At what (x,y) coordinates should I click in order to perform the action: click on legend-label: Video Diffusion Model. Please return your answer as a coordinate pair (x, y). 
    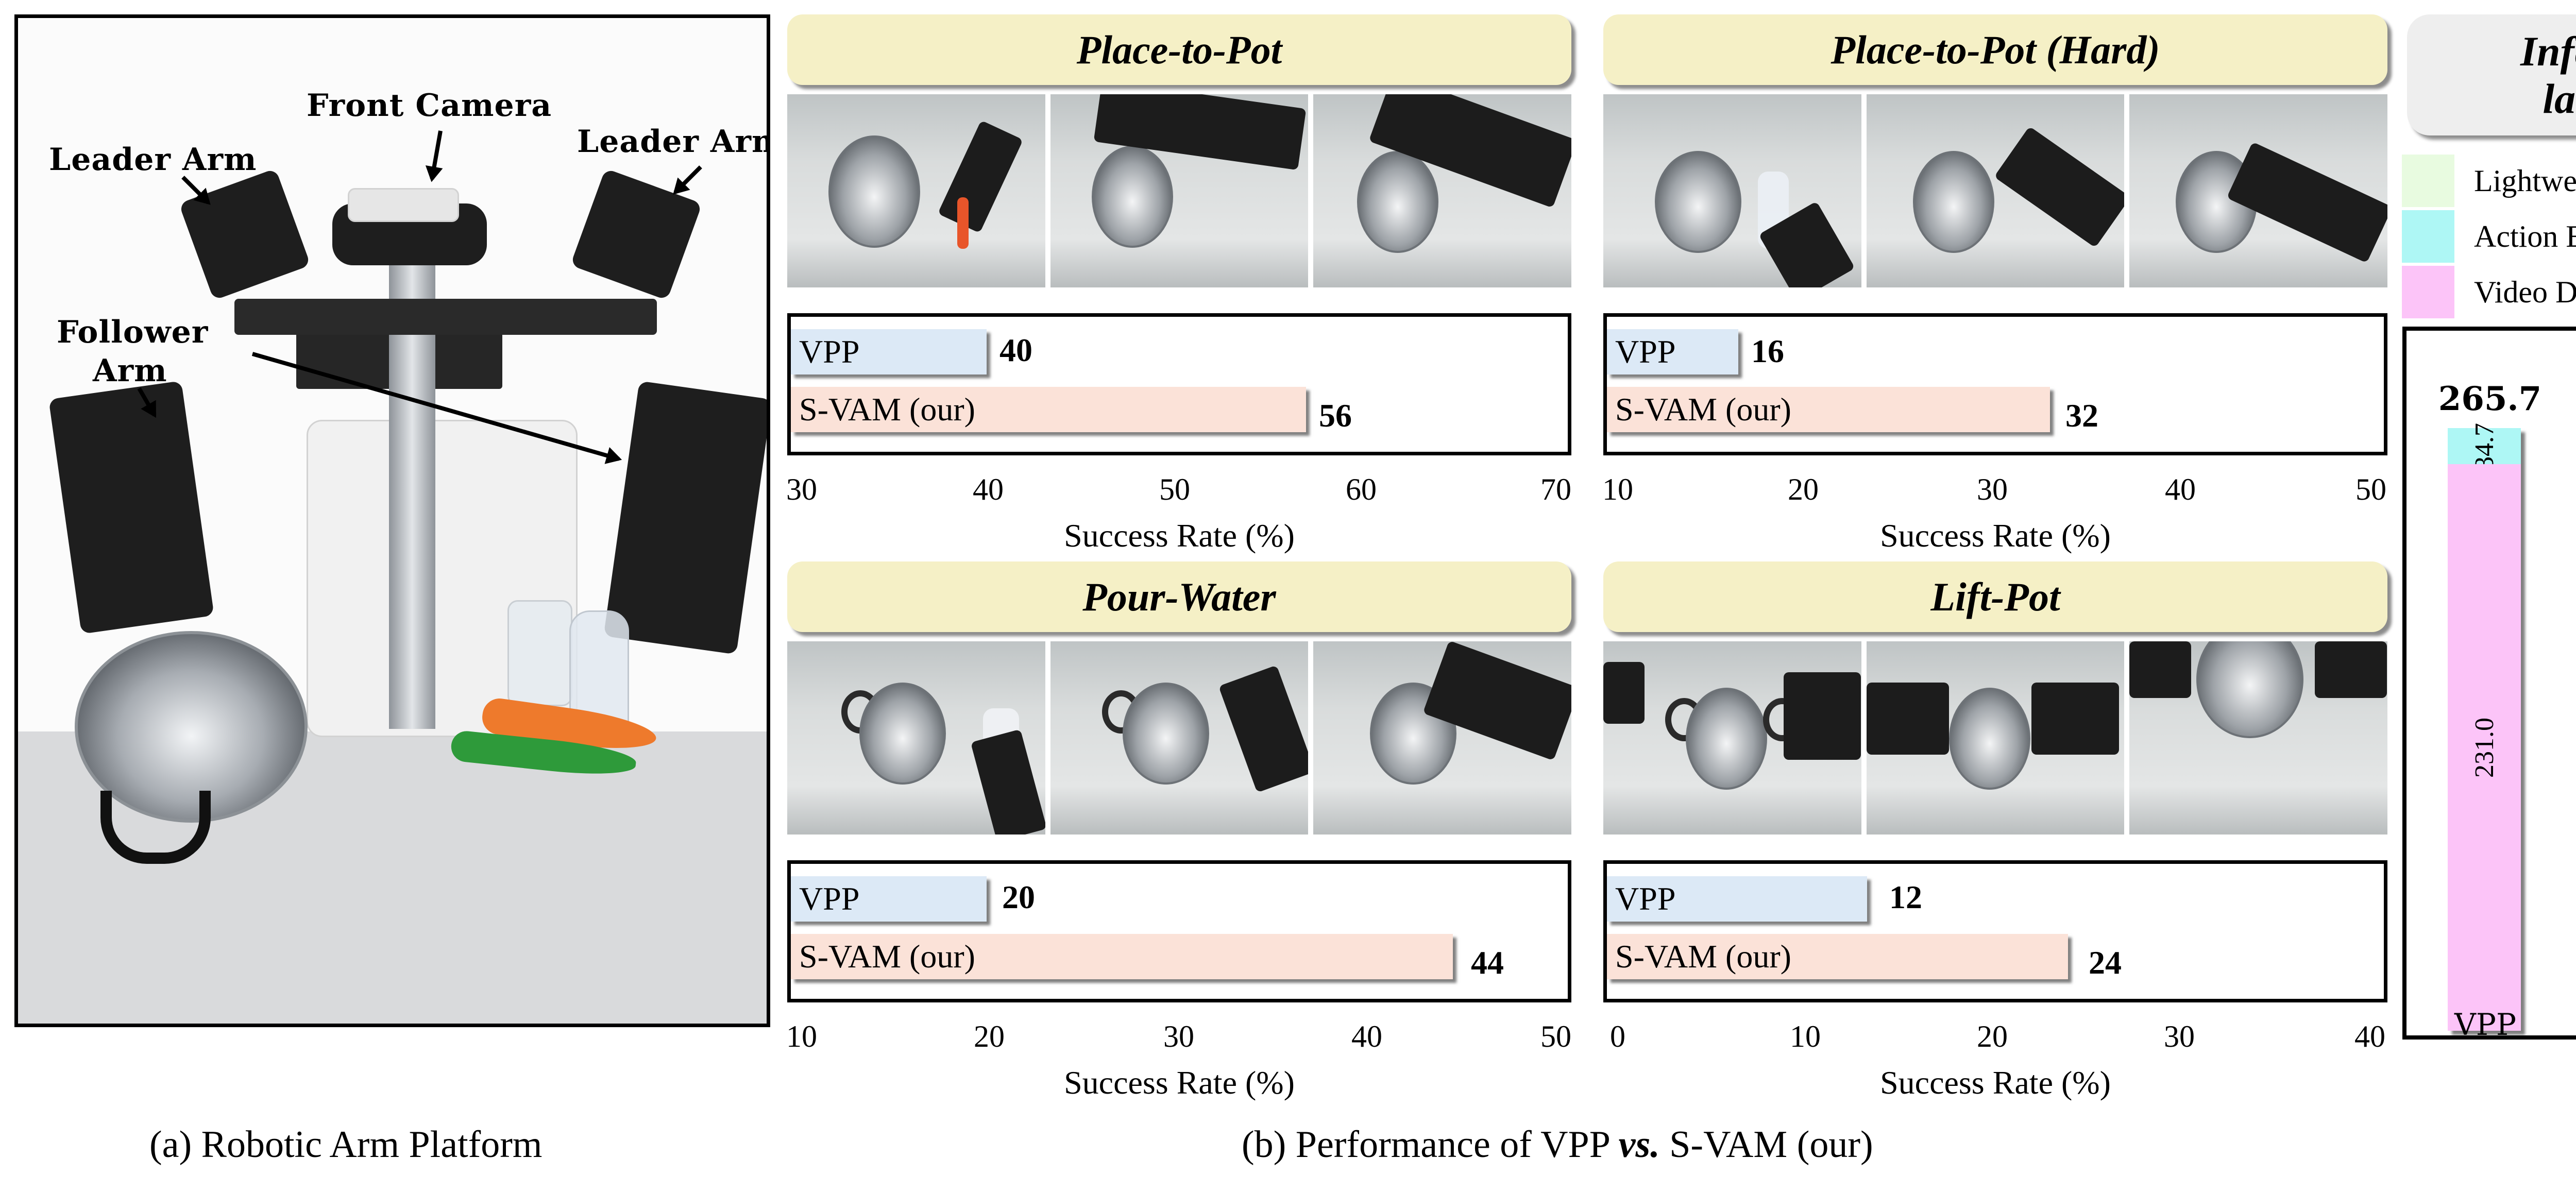
    Looking at the image, I should click on (2525, 292).